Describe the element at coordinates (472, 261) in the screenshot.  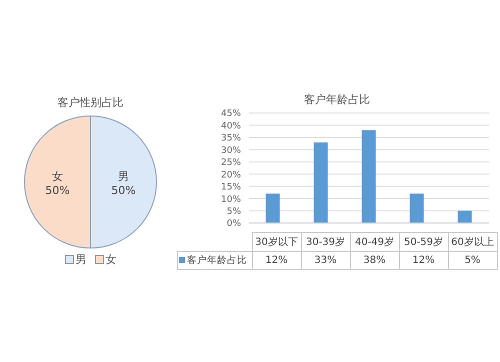
I see `data-label: 5%` at that location.